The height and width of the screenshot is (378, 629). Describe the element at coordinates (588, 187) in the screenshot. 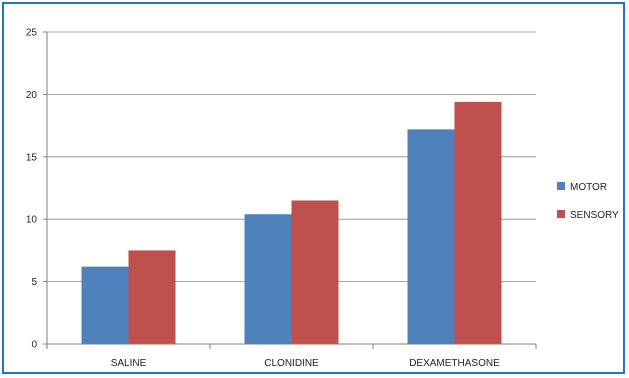

I see `legend-label-motor: MOTOR` at that location.